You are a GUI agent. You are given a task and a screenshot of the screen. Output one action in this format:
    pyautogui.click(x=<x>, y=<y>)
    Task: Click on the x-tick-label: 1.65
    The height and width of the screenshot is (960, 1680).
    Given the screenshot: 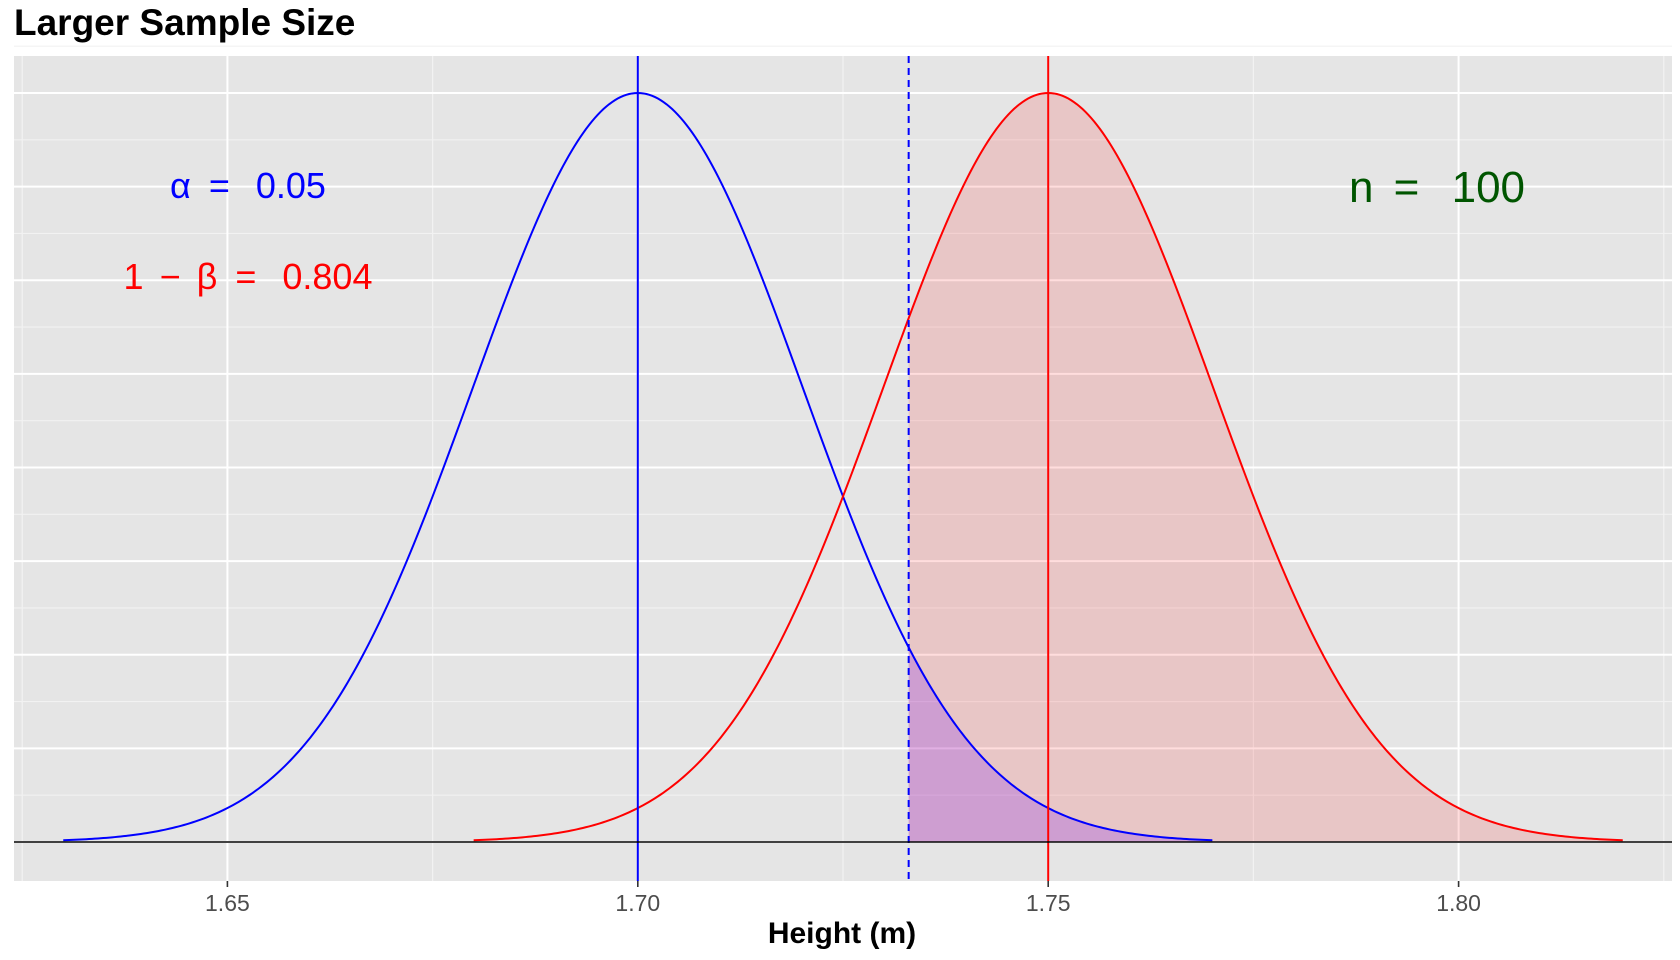 What is the action you would take?
    pyautogui.click(x=227, y=903)
    